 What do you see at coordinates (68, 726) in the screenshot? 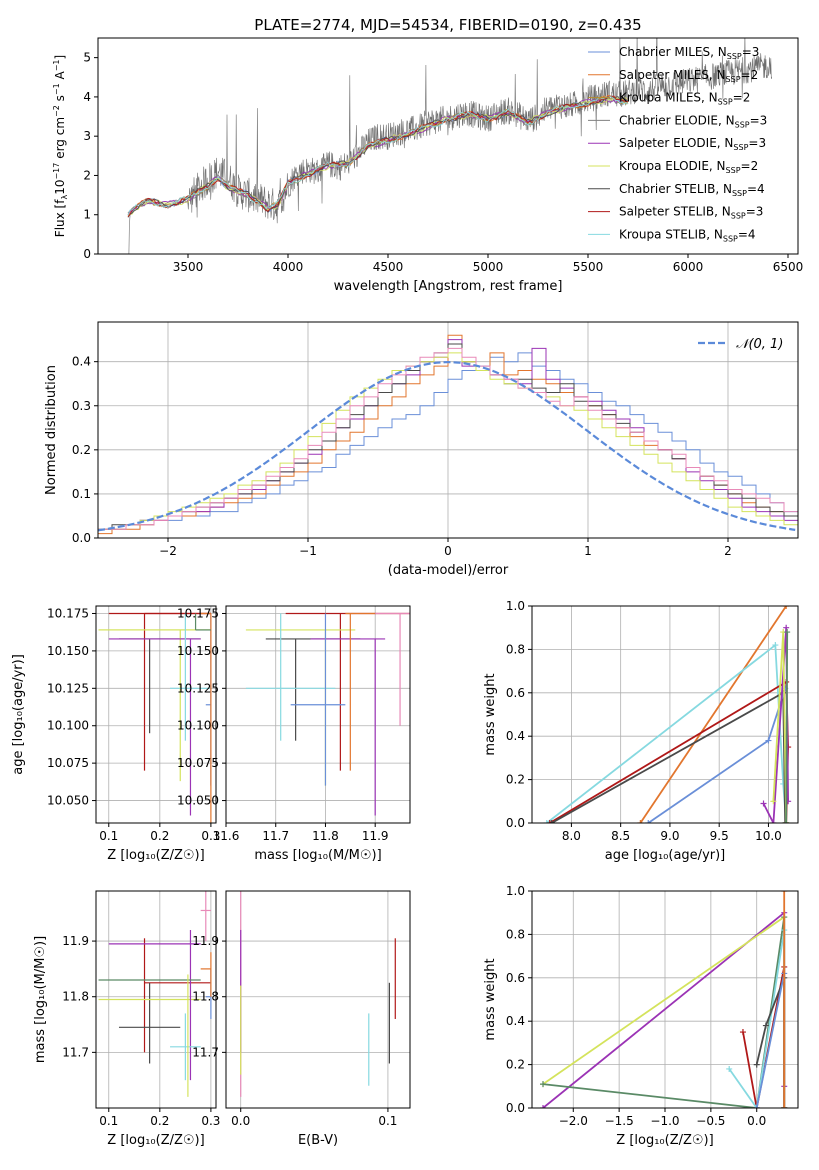
I see `y-tick-label: 10.100` at bounding box center [68, 726].